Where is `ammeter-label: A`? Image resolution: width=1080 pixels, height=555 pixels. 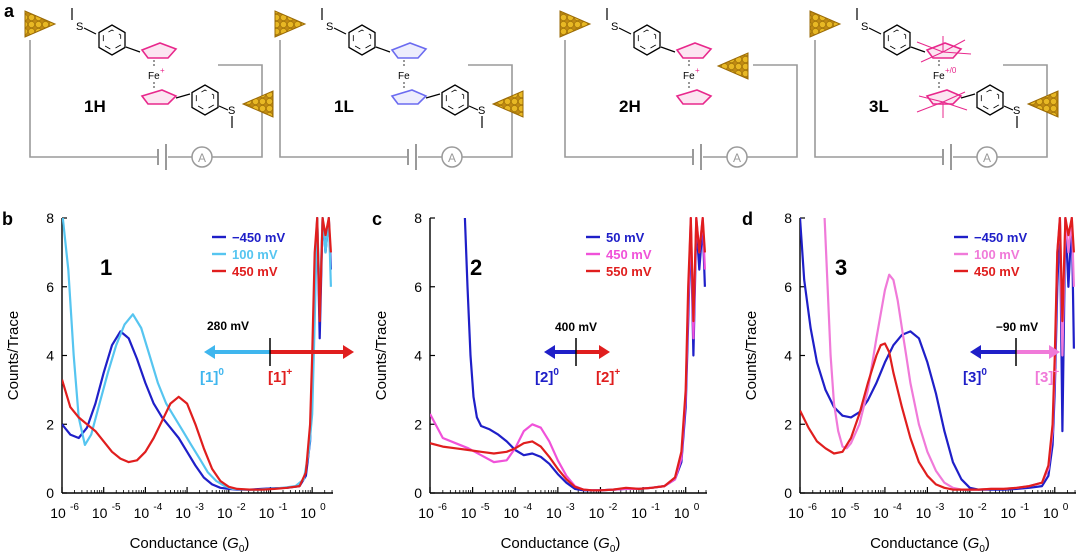 ammeter-label: A is located at coordinates (452, 158).